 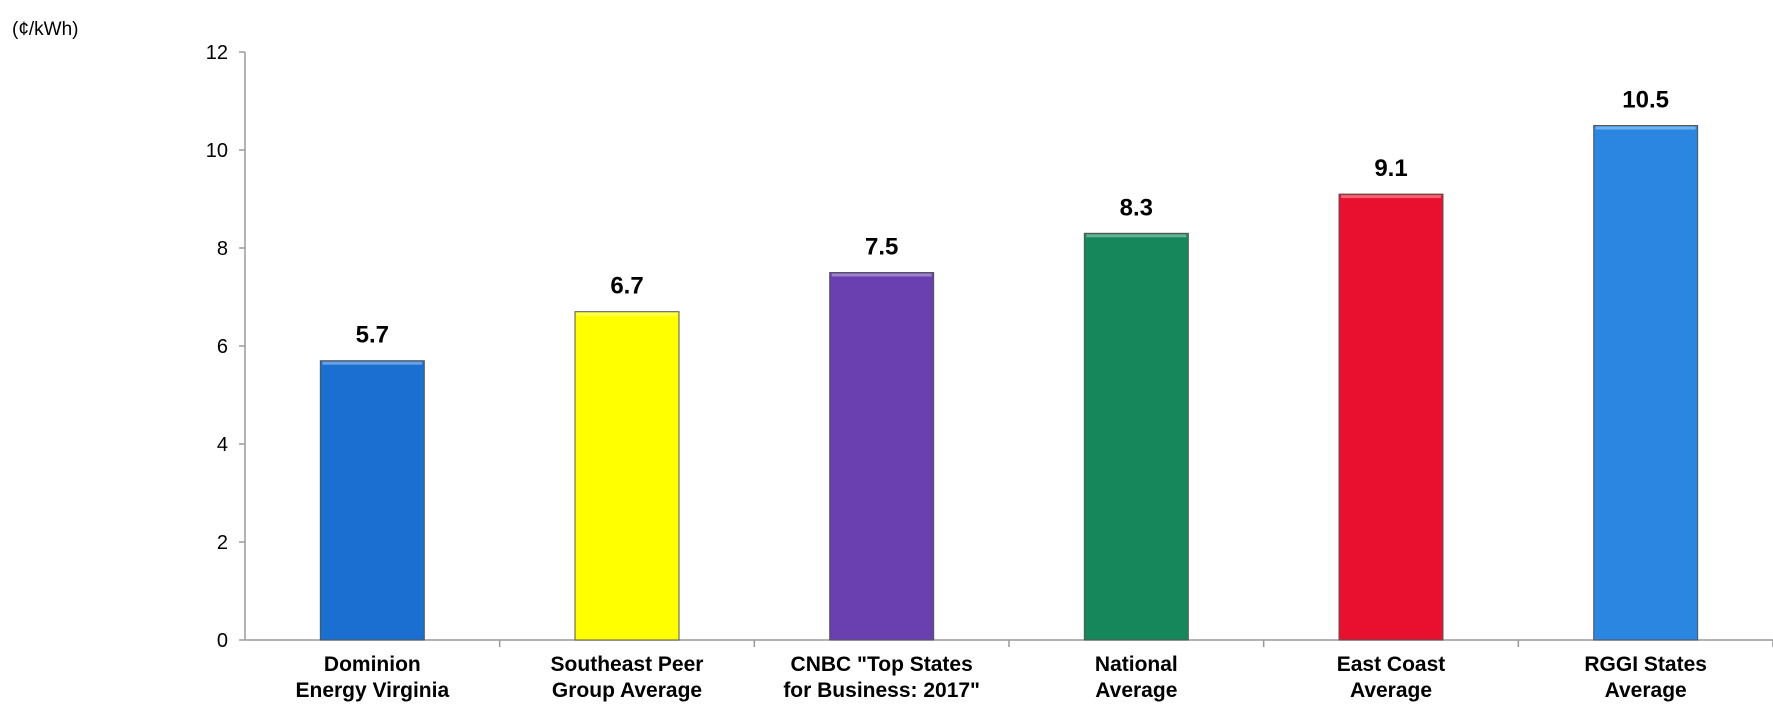 What do you see at coordinates (1136, 664) in the screenshot?
I see `x-tick-label-line: National` at bounding box center [1136, 664].